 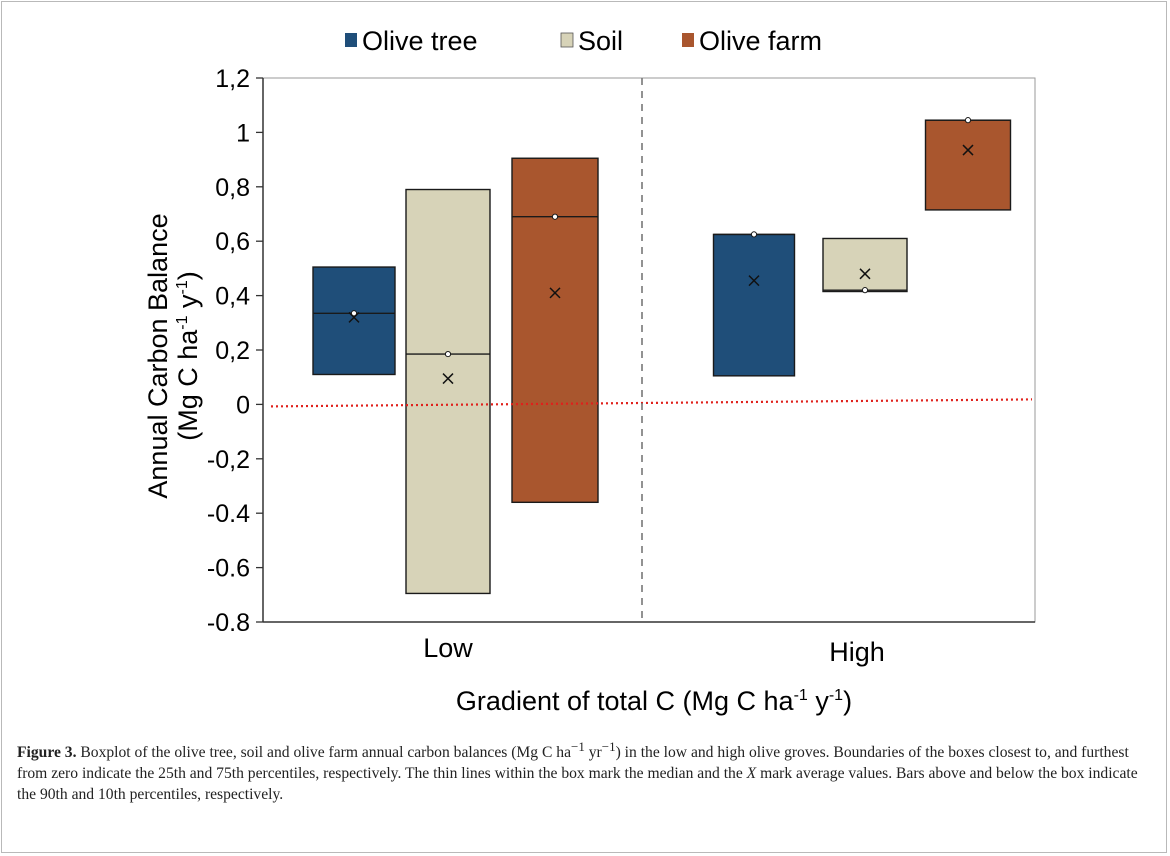 I want to click on y-tick-label: -0.6, so click(x=228, y=569).